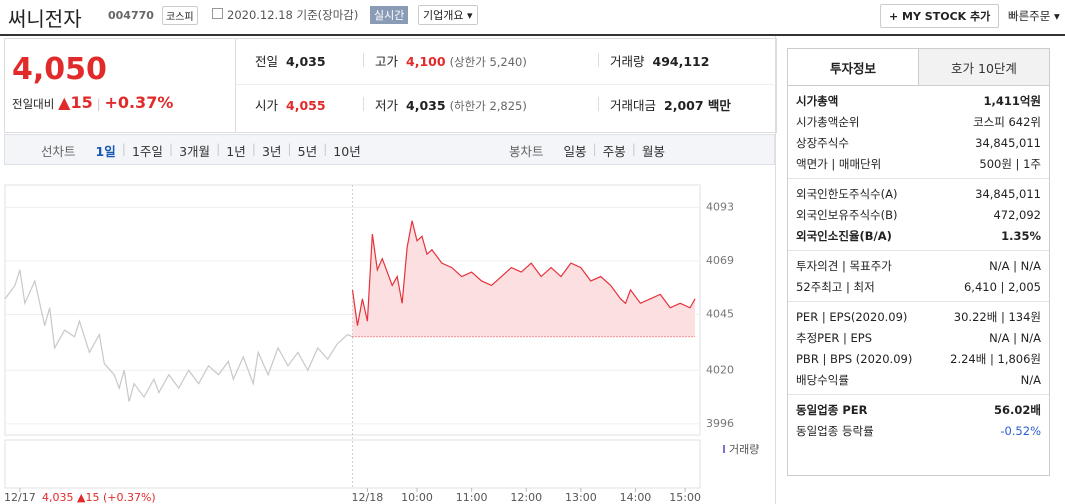 The image size is (1065, 504). What do you see at coordinates (306, 61) in the screenshot?
I see `stat-value: 4,035` at bounding box center [306, 61].